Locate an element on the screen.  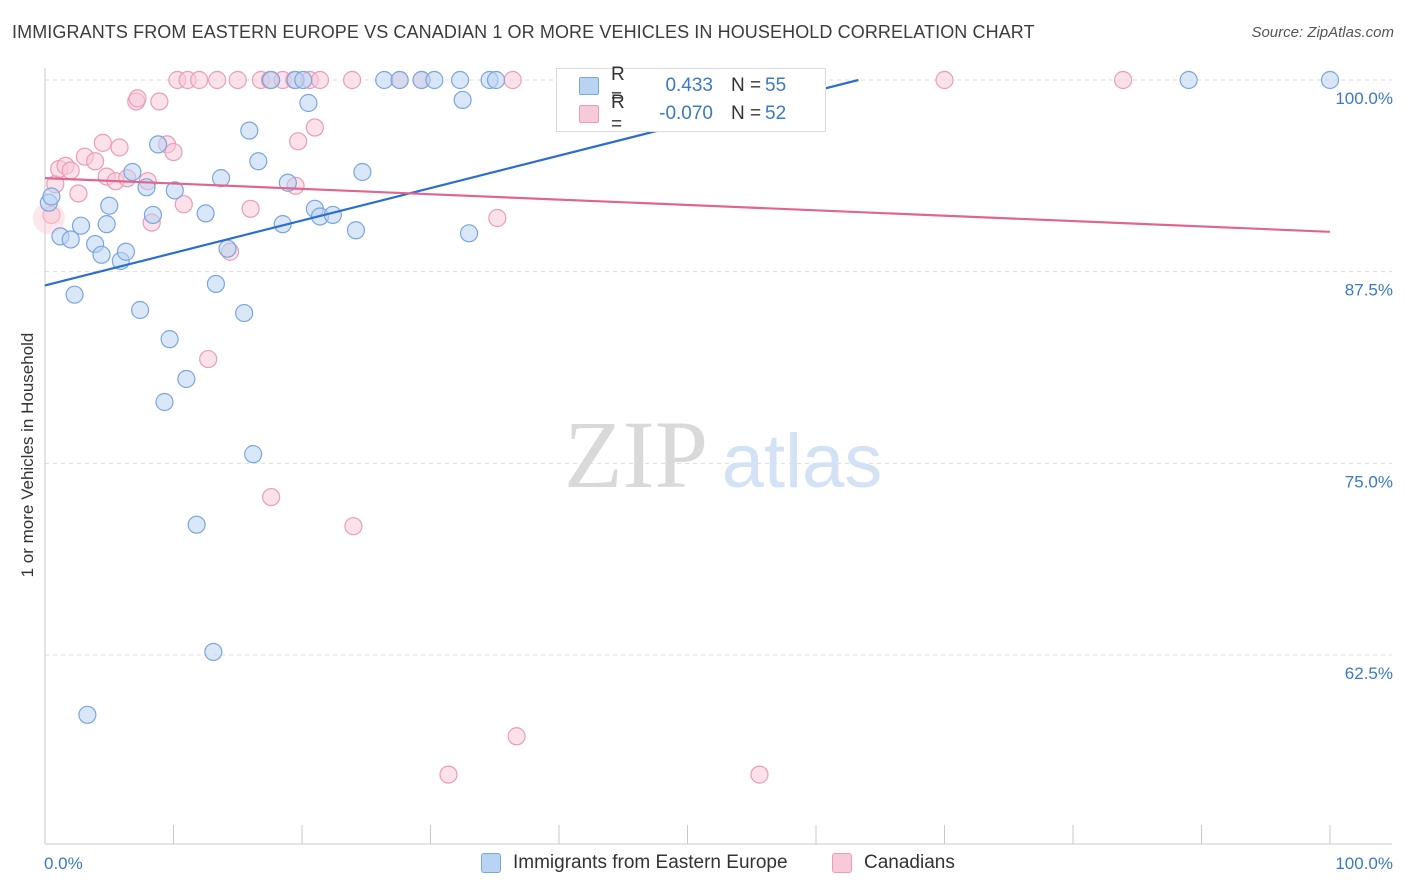
legend-label-canadians: Canadians is located at coordinates (909, 862).